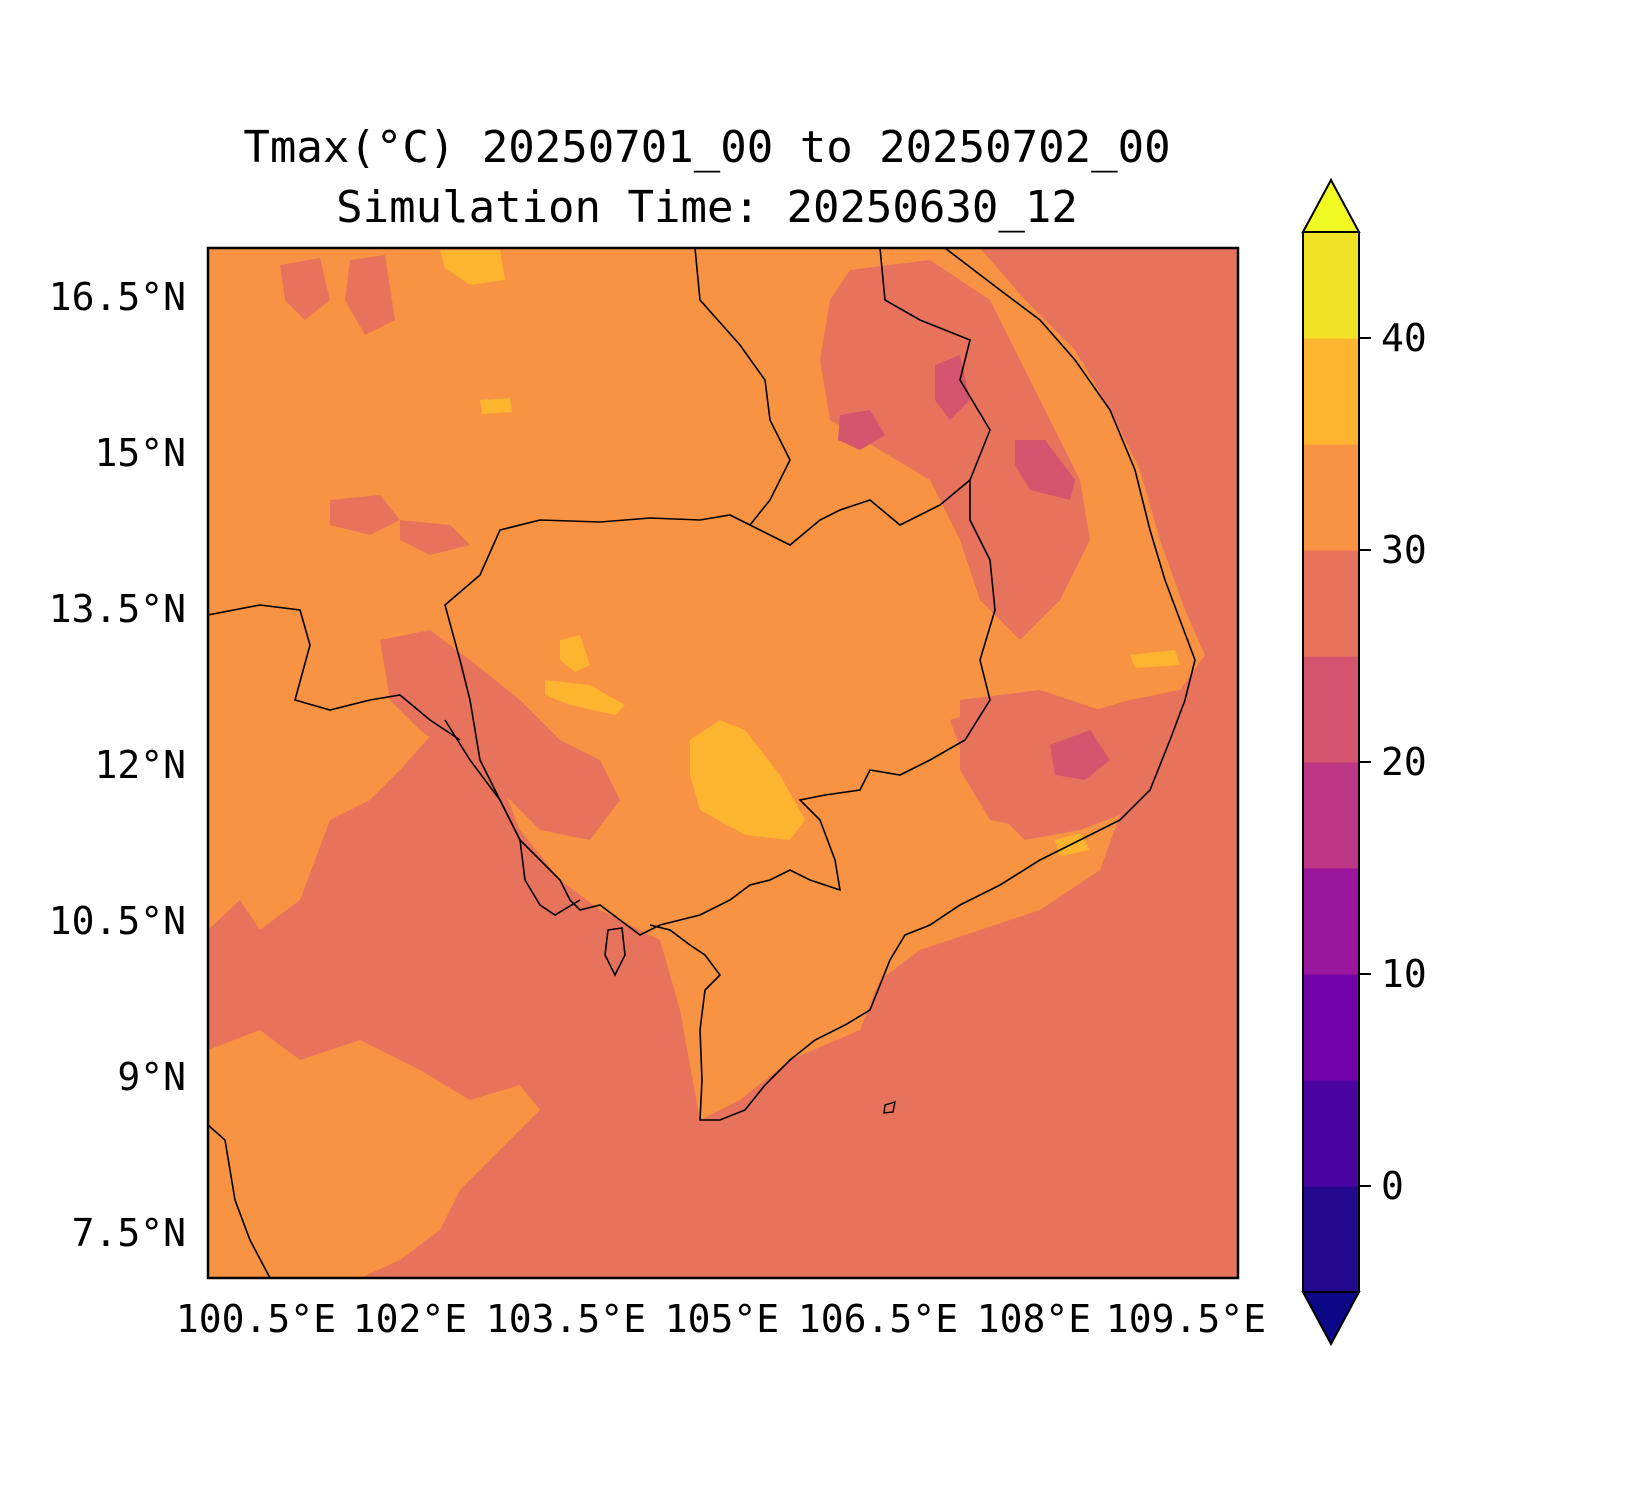 Image resolution: width=1650 pixels, height=1500 pixels. I want to click on island-phu-quoc, so click(615, 952).